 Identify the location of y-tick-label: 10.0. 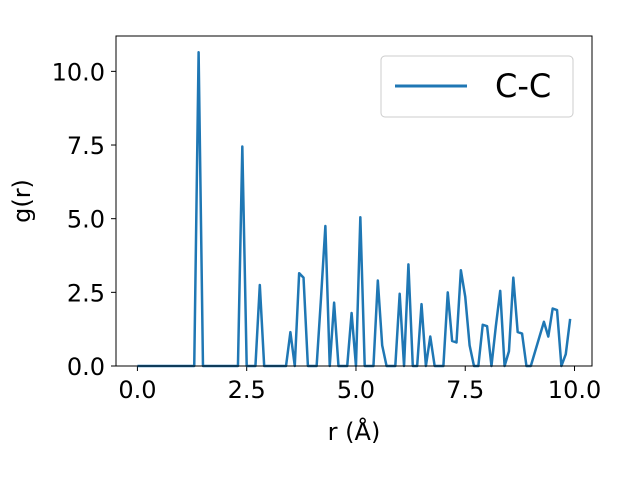
(78, 72).